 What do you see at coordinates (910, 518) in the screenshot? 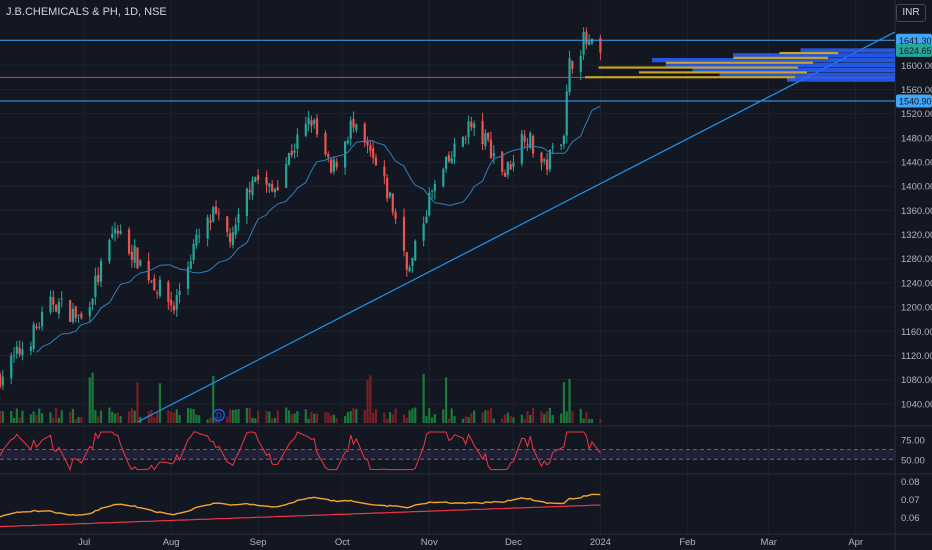
I see `ratio-tick-label: 0.06` at bounding box center [910, 518].